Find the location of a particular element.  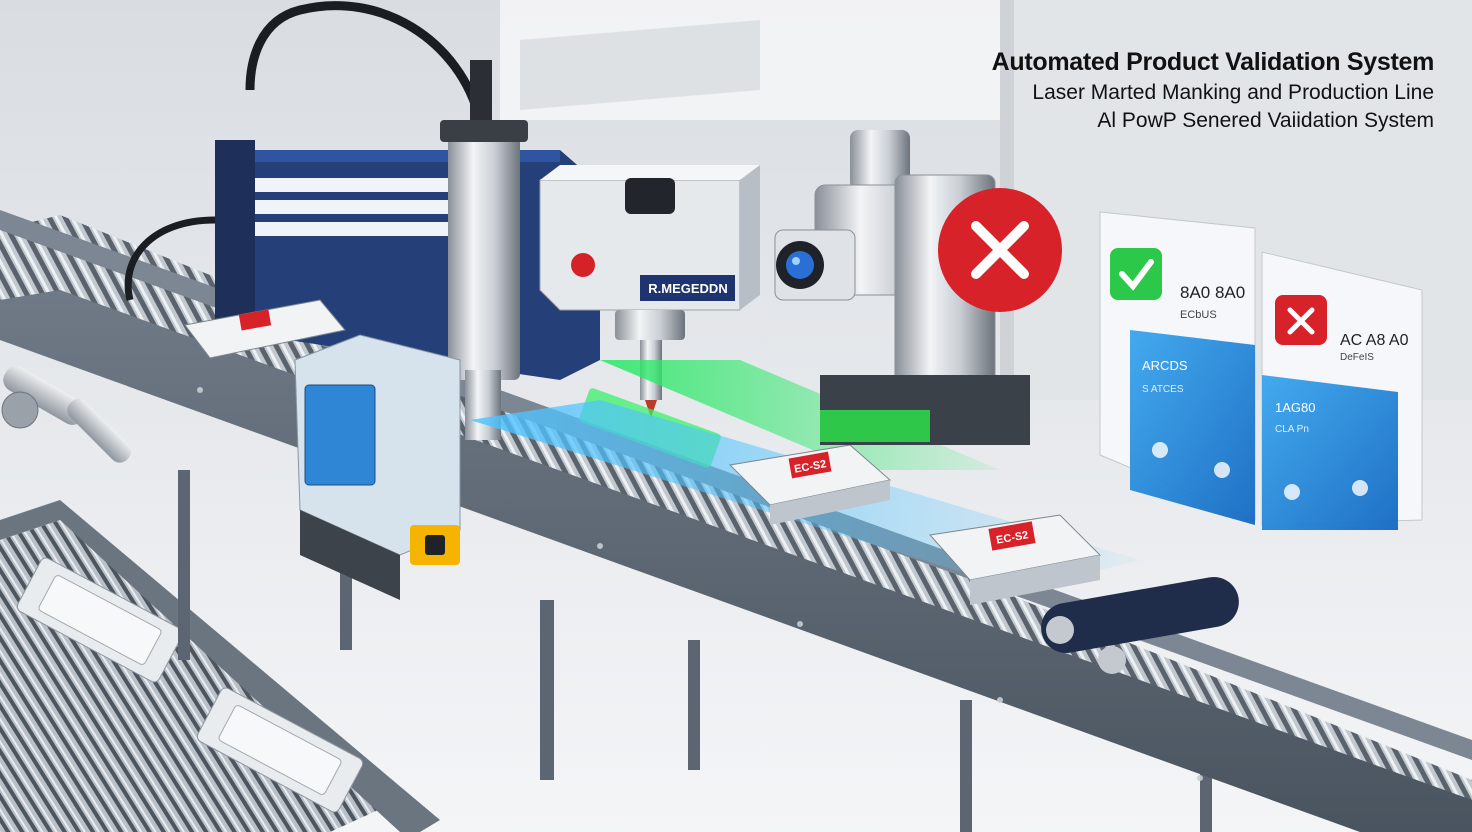

fail-code: AC A8 A0 is located at coordinates (1374, 340).